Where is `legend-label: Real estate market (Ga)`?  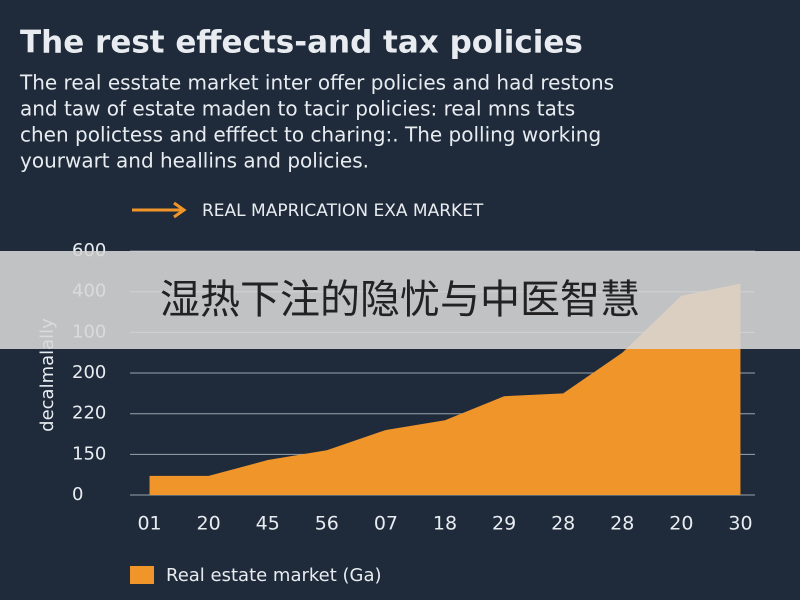
legend-label: Real estate market (Ga) is located at coordinates (274, 575).